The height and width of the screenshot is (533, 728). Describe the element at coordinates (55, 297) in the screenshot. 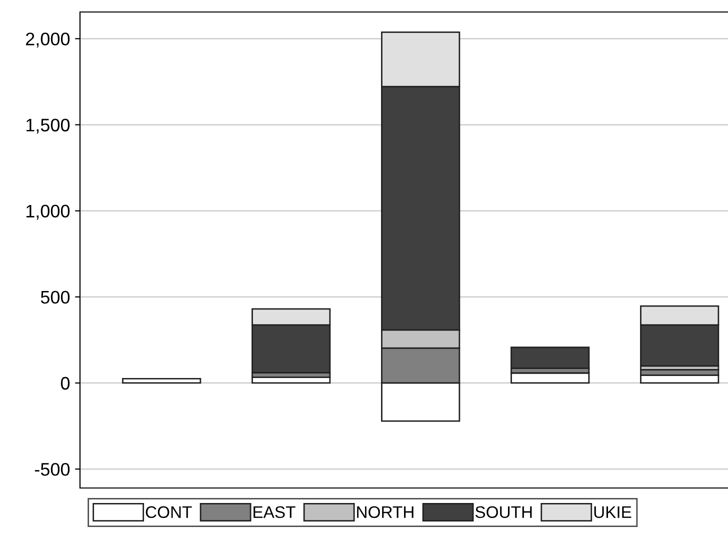

I see `y-tick-label: 500` at that location.